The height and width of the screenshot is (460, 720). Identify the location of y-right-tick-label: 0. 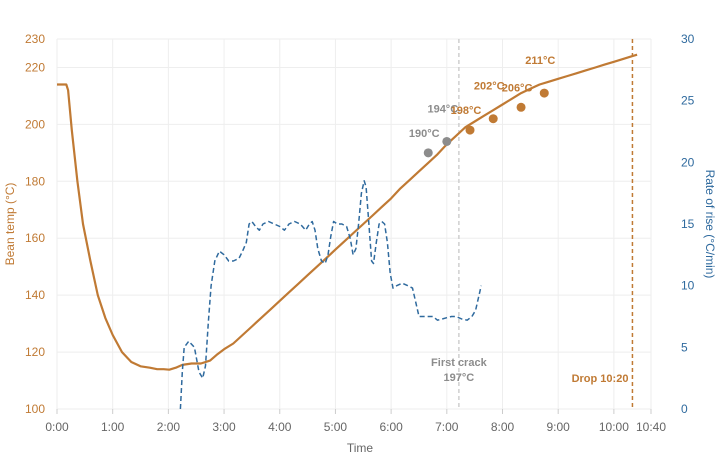
(684, 409).